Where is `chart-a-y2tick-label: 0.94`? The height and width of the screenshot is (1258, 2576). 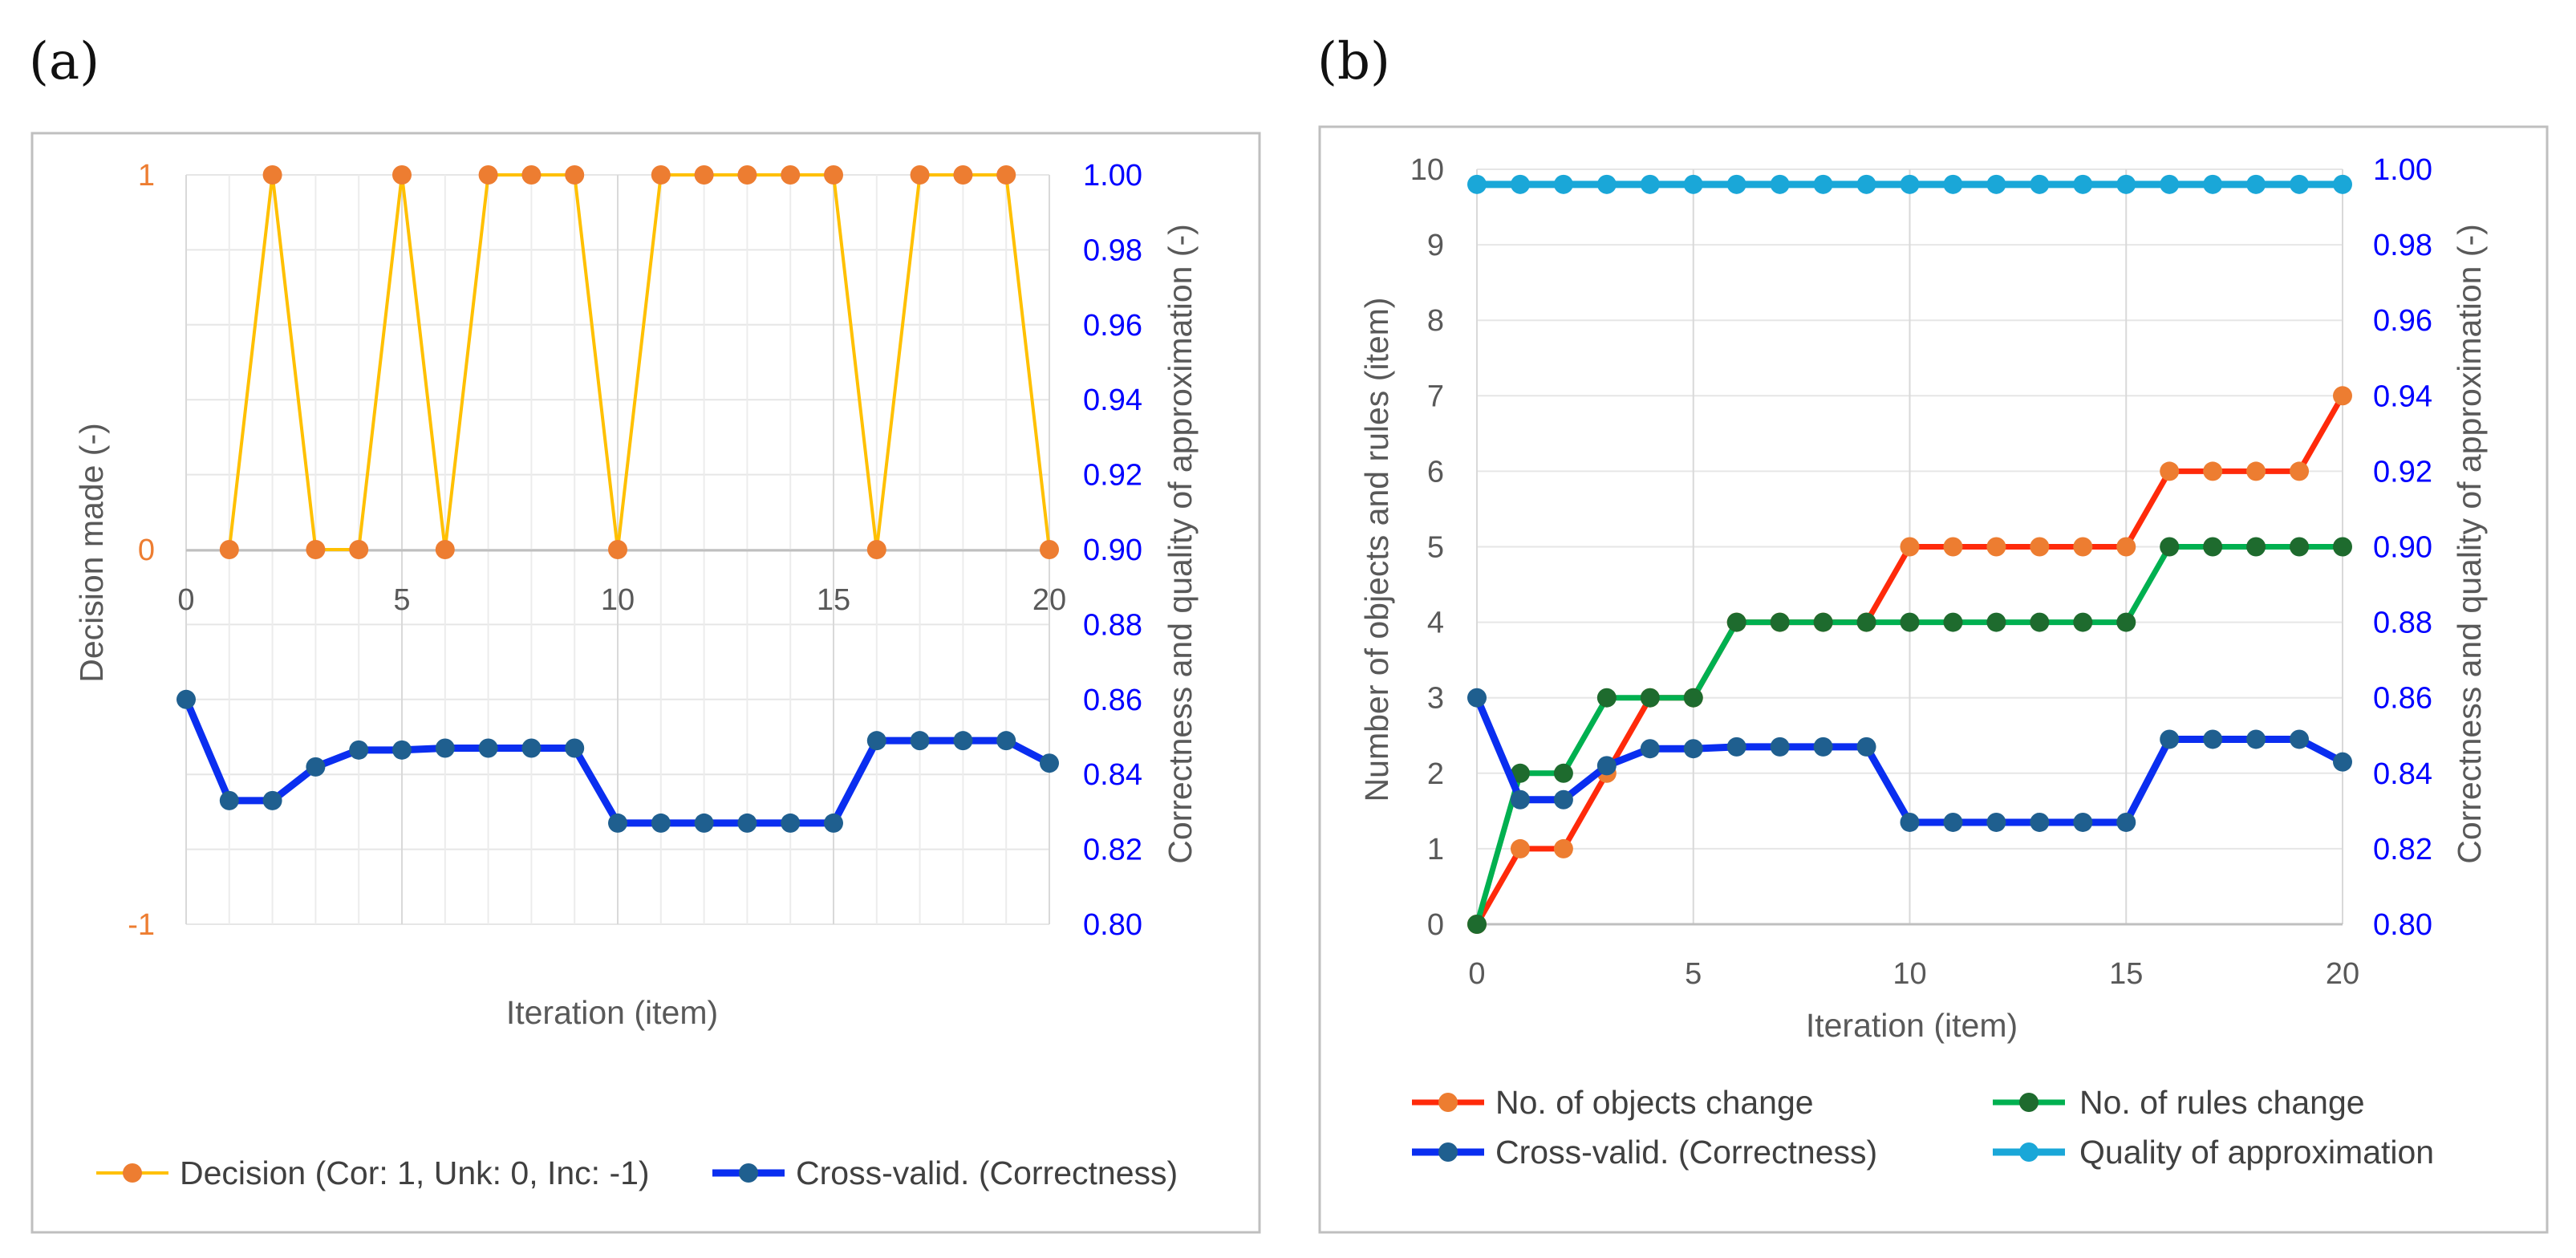
chart-a-y2tick-label: 0.94 is located at coordinates (1112, 400).